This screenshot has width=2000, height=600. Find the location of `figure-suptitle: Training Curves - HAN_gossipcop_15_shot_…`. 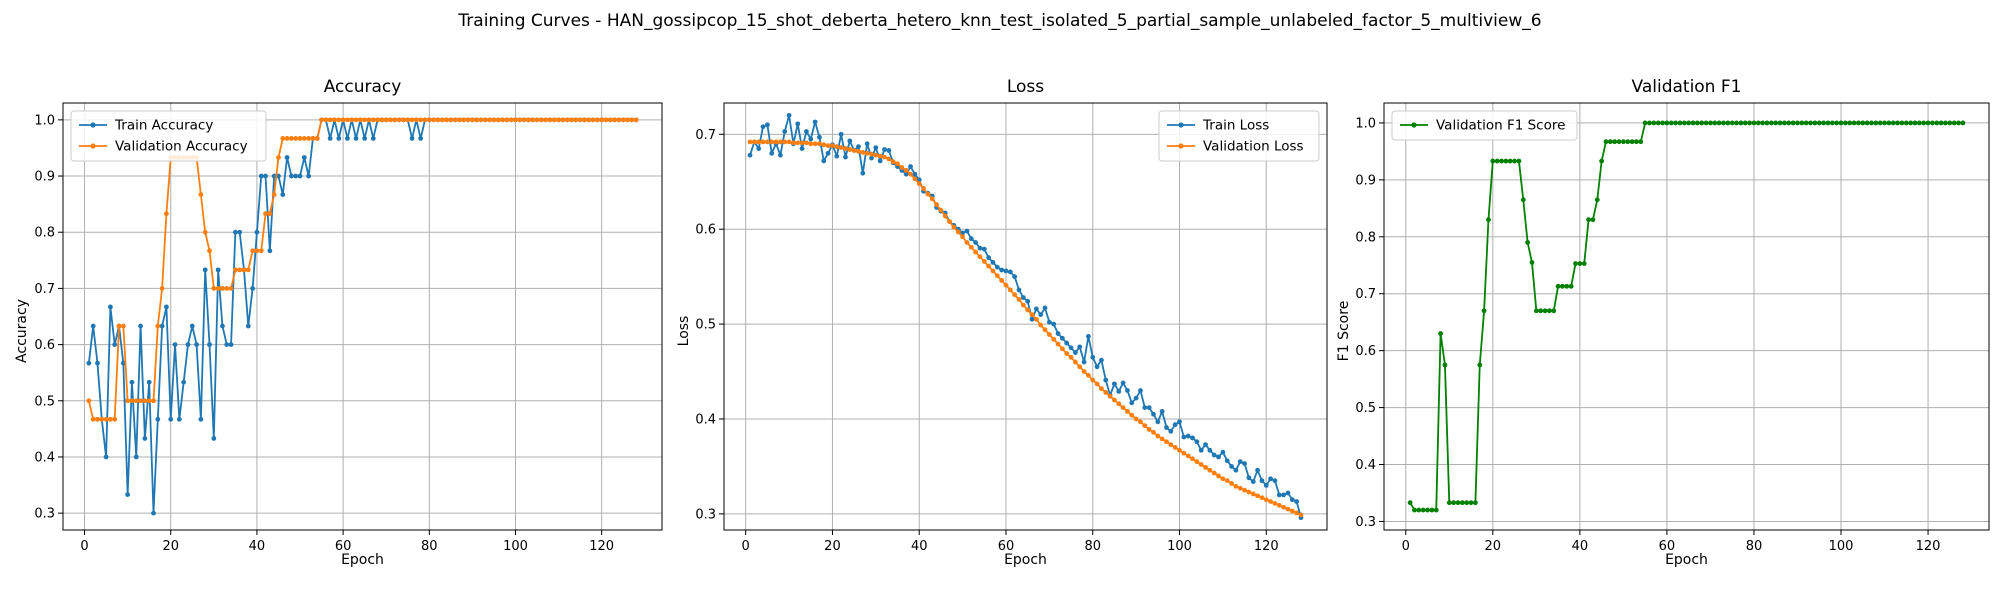

figure-suptitle: Training Curves - HAN_gossipcop_15_shot_… is located at coordinates (999, 21).